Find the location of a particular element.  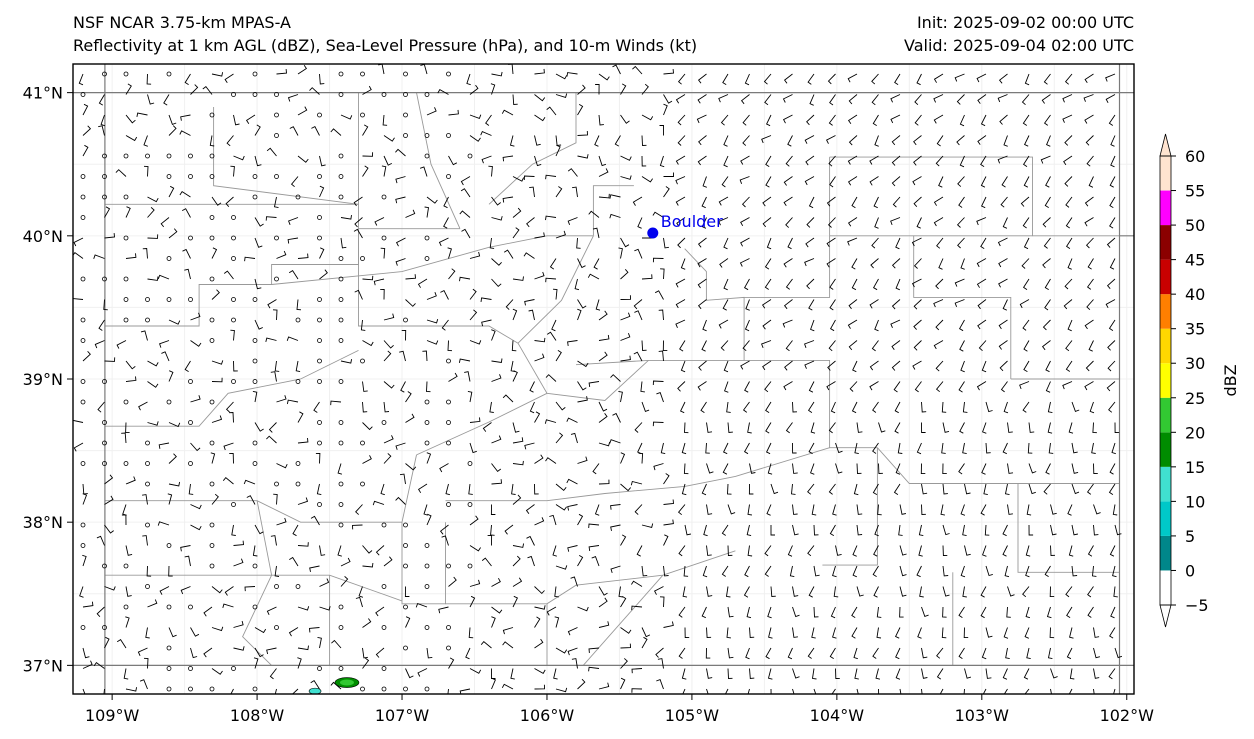

colorbar-tick-label: 35 is located at coordinates (1195, 329).